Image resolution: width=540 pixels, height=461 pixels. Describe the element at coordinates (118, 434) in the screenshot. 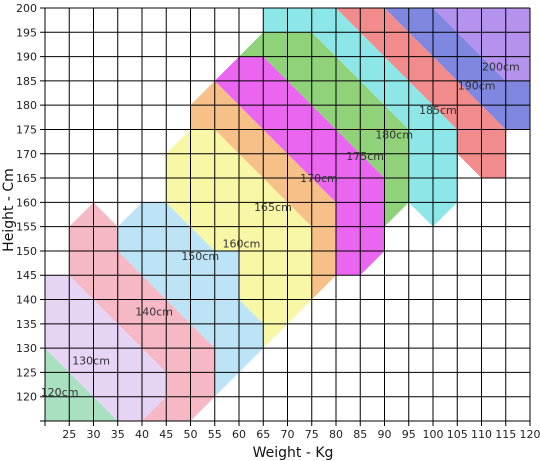

I see `x-tick-label: 35` at that location.